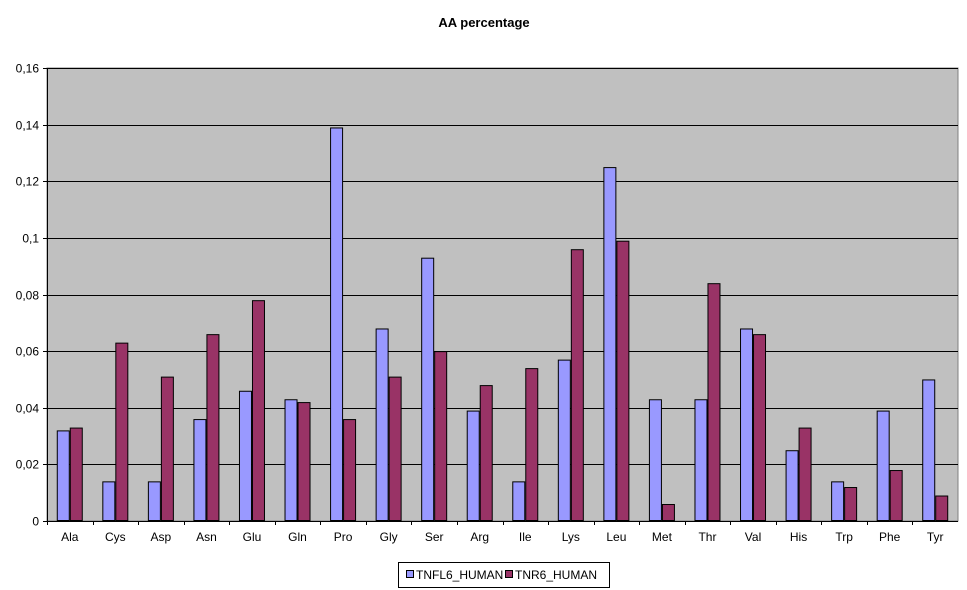 This screenshot has height=590, width=967. I want to click on bar-tnfl6-human-asn, so click(200, 470).